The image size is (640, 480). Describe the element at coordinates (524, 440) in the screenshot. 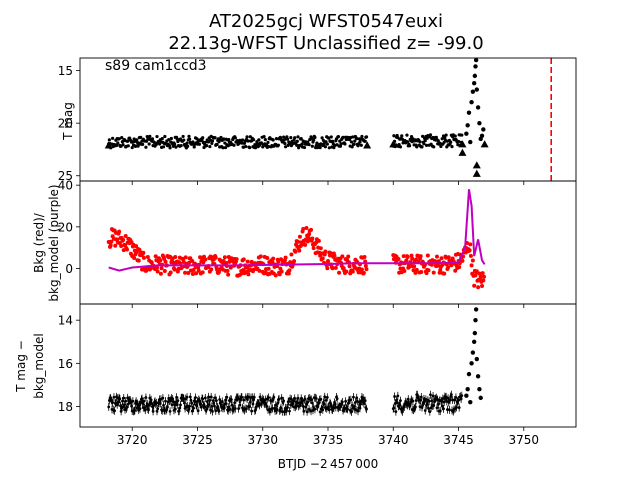

I see `x-tick-label: 3750` at that location.